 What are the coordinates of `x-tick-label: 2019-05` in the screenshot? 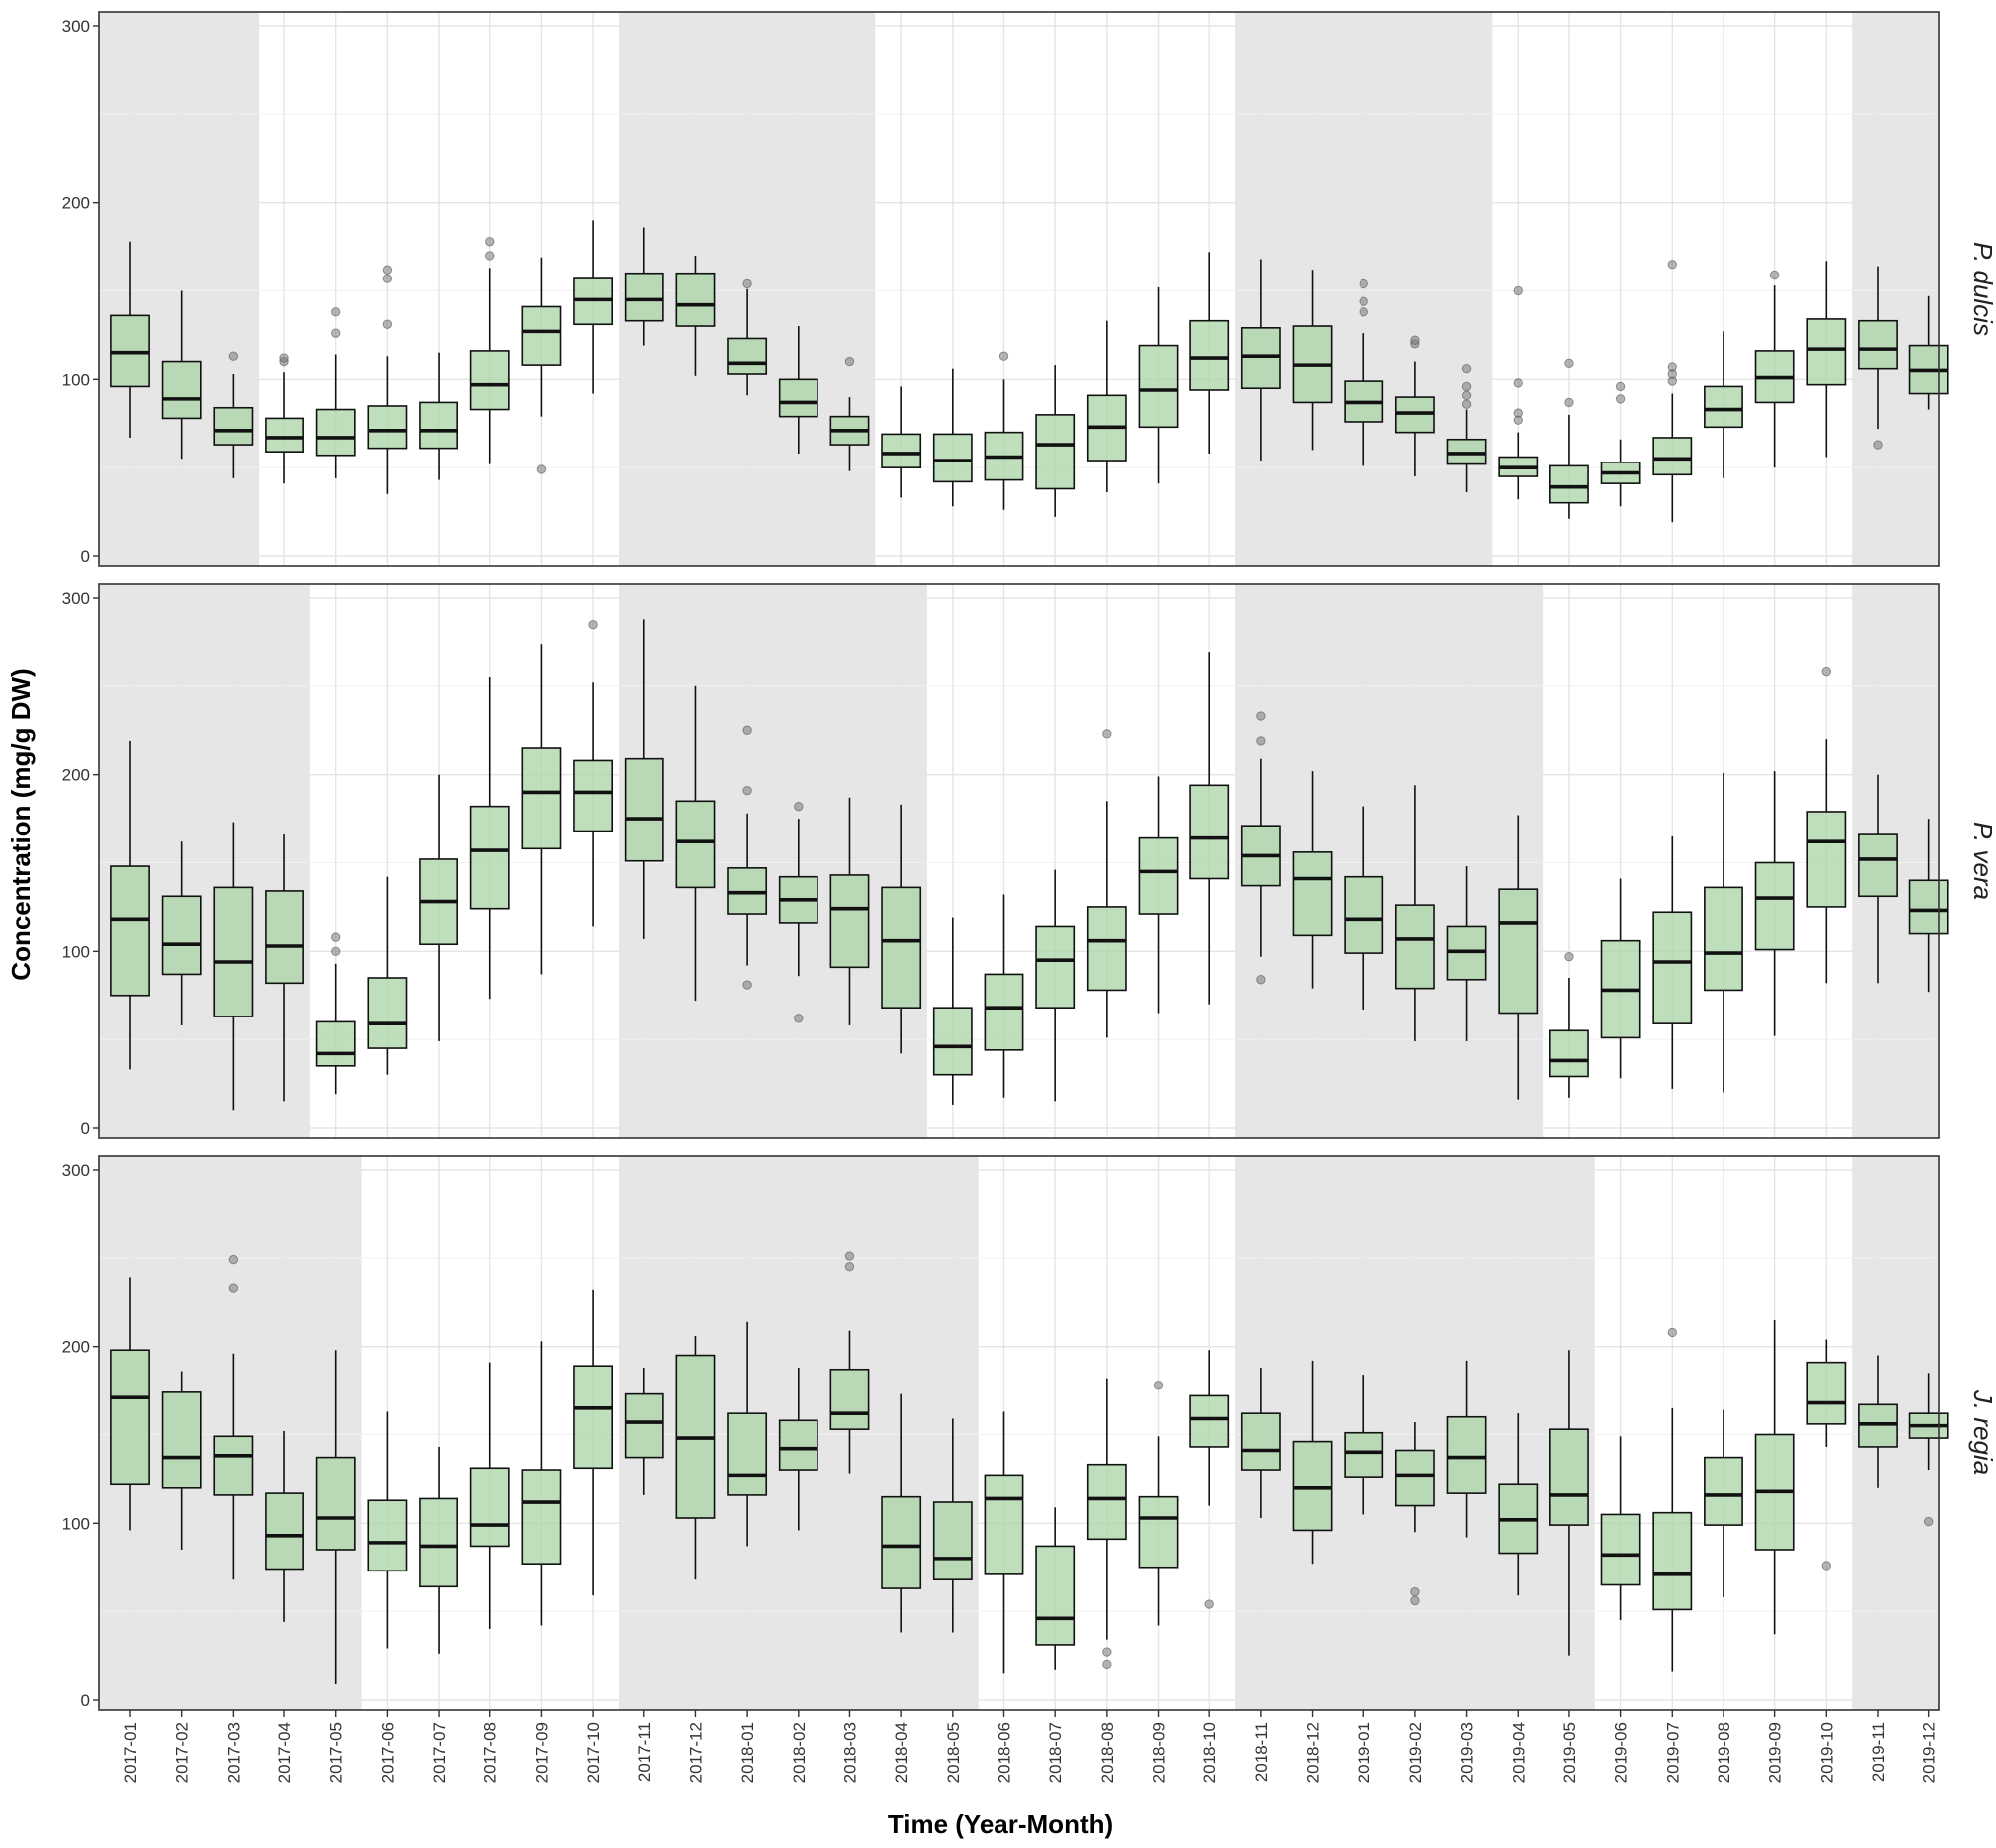 It's located at (1569, 1752).